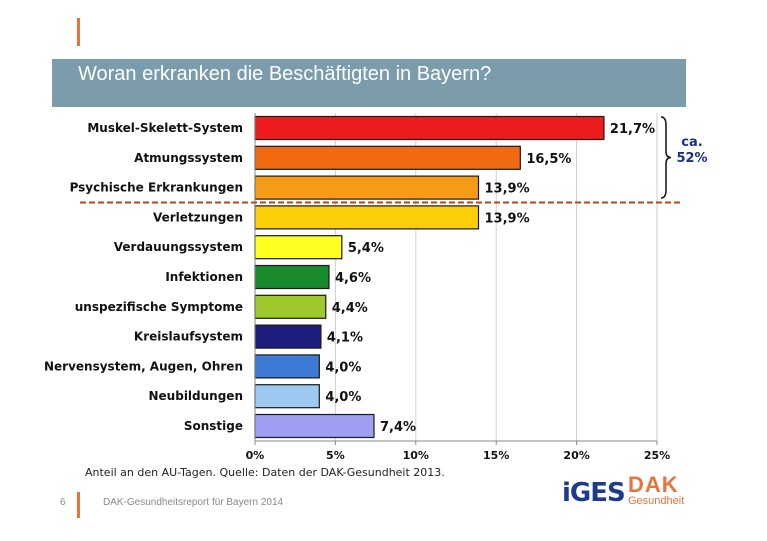  I want to click on brace-annotation: ca. 52%, so click(692, 151).